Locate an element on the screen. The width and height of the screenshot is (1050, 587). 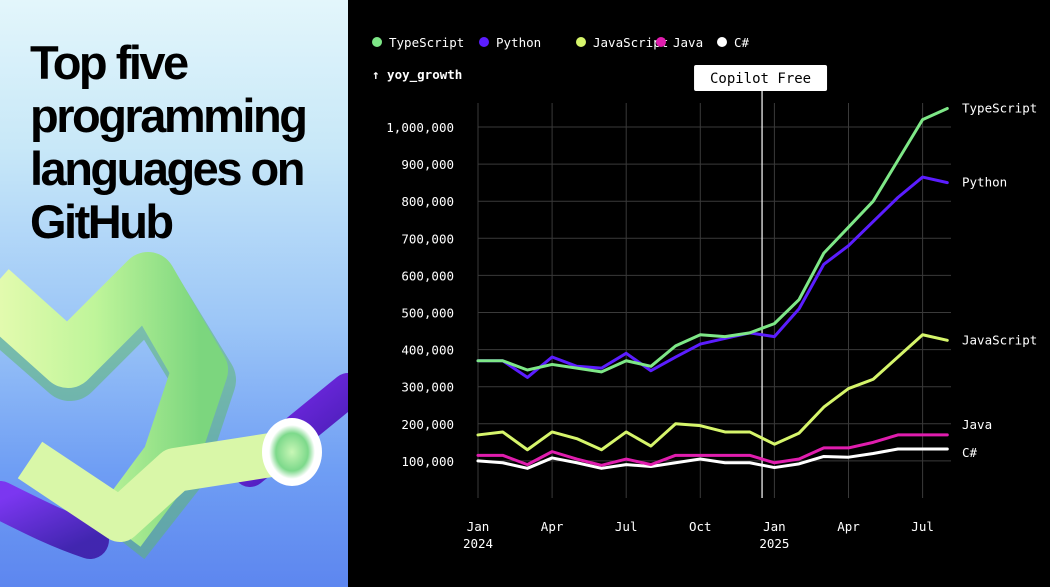
series-line-java is located at coordinates (712, 450).